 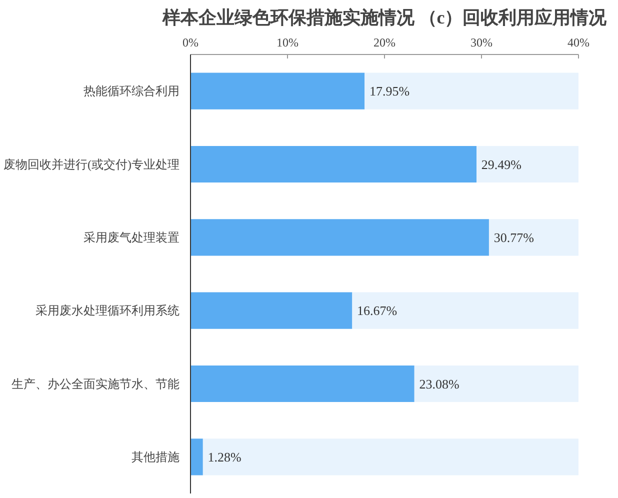 What do you see at coordinates (384, 18) in the screenshot?
I see `chart-title: 样本企业绿色环保措施实施情况 （c）回收利用应用情况` at bounding box center [384, 18].